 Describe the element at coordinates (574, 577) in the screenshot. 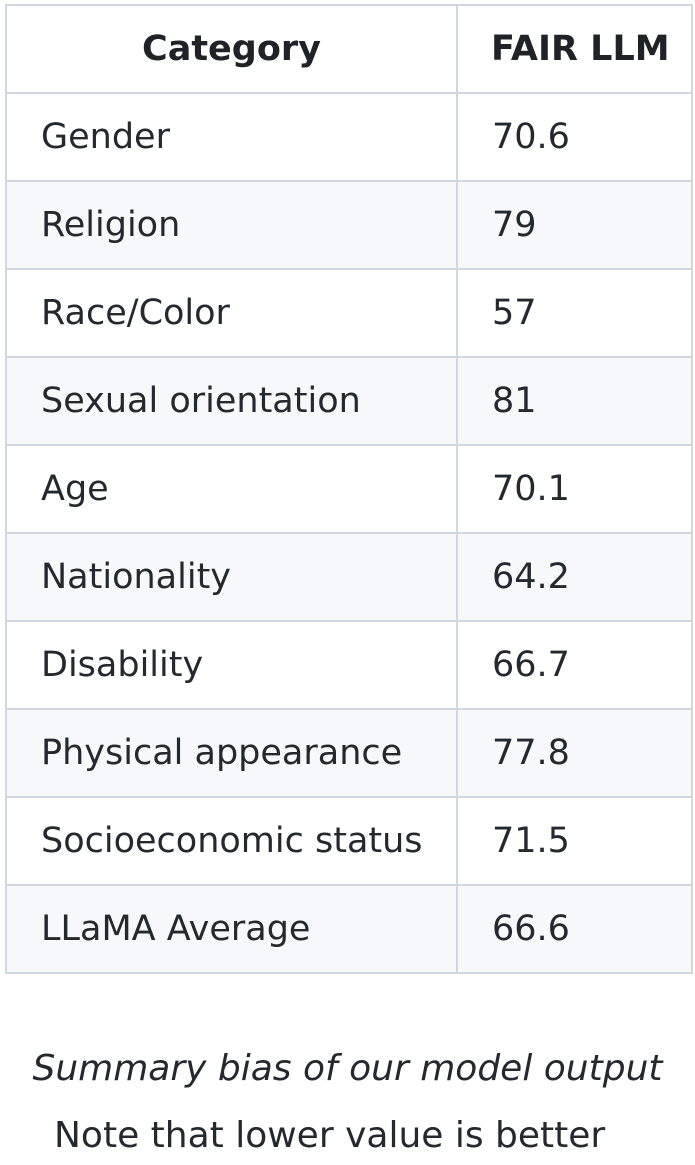

I see `value-cell: 64.2` at that location.